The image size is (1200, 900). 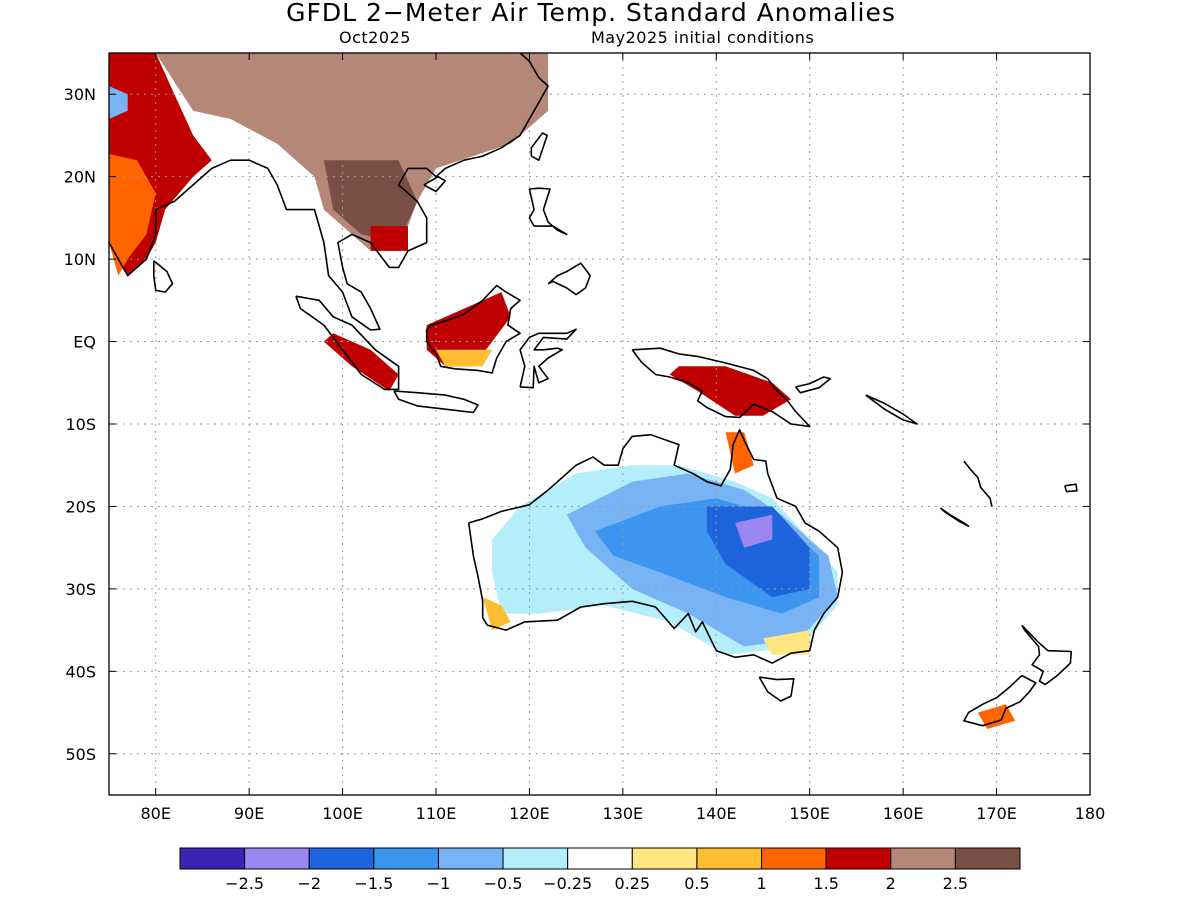 What do you see at coordinates (825, 883) in the screenshot?
I see `colorbar-label-9: 1.5` at bounding box center [825, 883].